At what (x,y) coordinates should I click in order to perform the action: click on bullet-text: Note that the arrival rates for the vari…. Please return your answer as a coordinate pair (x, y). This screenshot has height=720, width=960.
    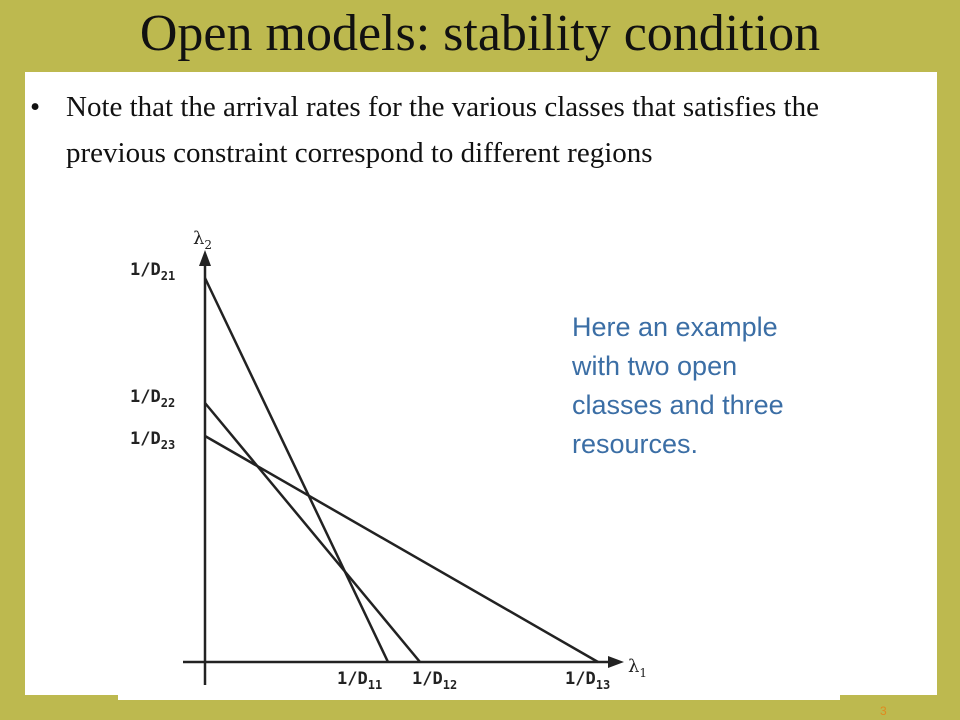
    Looking at the image, I should click on (442, 130).